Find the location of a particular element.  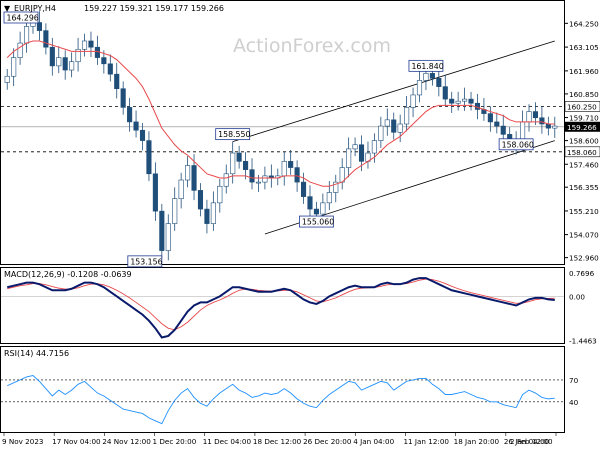

time-tick-label: 4 Jan 04:00 is located at coordinates (373, 441).